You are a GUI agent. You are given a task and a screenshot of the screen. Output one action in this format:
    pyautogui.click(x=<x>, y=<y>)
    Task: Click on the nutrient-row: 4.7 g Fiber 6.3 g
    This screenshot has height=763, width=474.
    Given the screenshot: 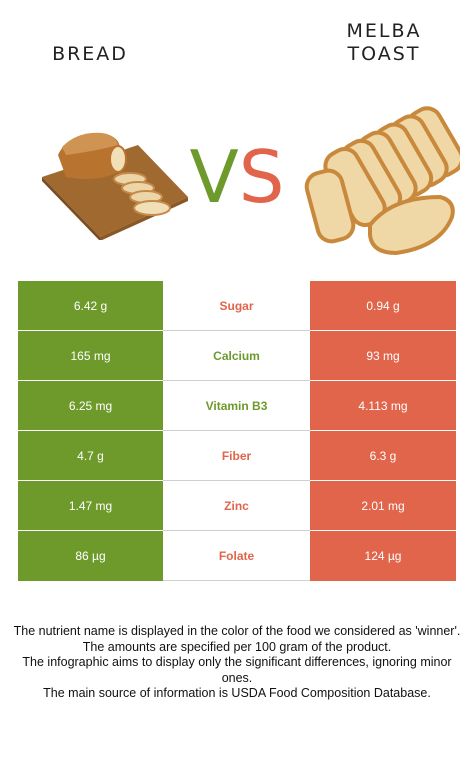 What is the action you would take?
    pyautogui.click(x=237, y=455)
    